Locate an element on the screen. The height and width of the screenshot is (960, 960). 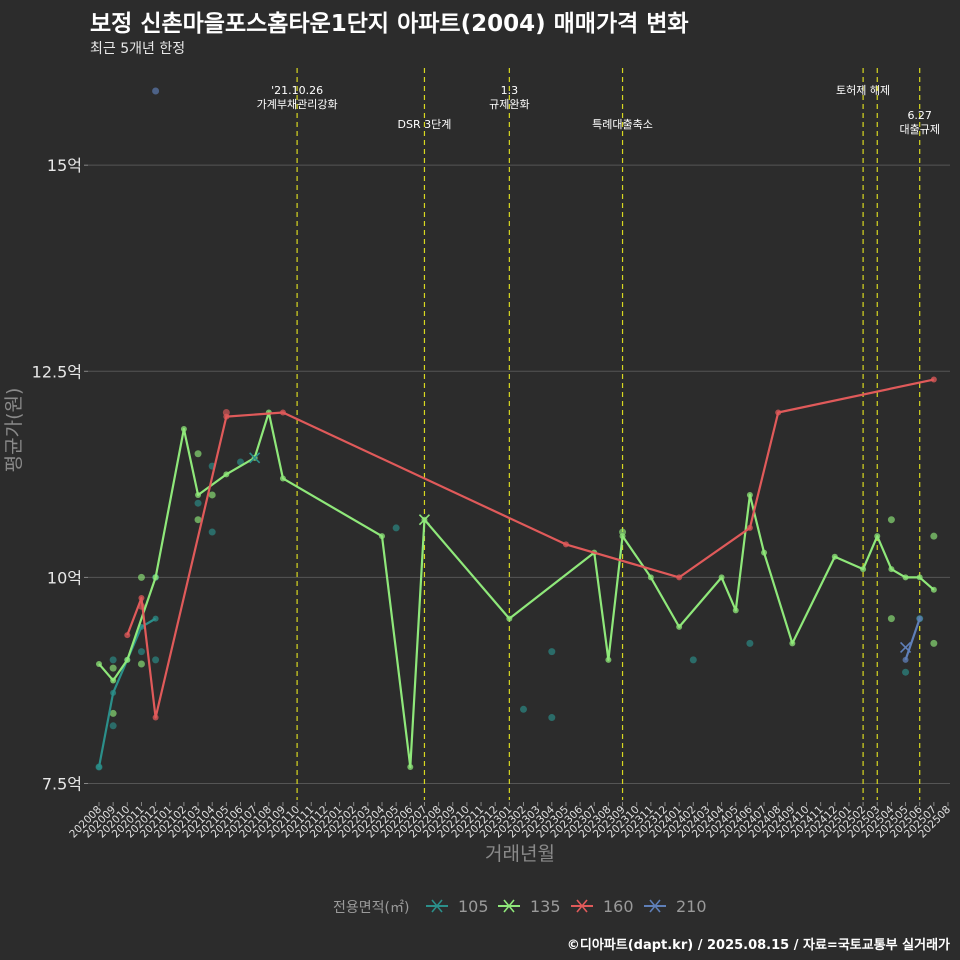
x-marker-105-stroke is located at coordinates (255, 458).